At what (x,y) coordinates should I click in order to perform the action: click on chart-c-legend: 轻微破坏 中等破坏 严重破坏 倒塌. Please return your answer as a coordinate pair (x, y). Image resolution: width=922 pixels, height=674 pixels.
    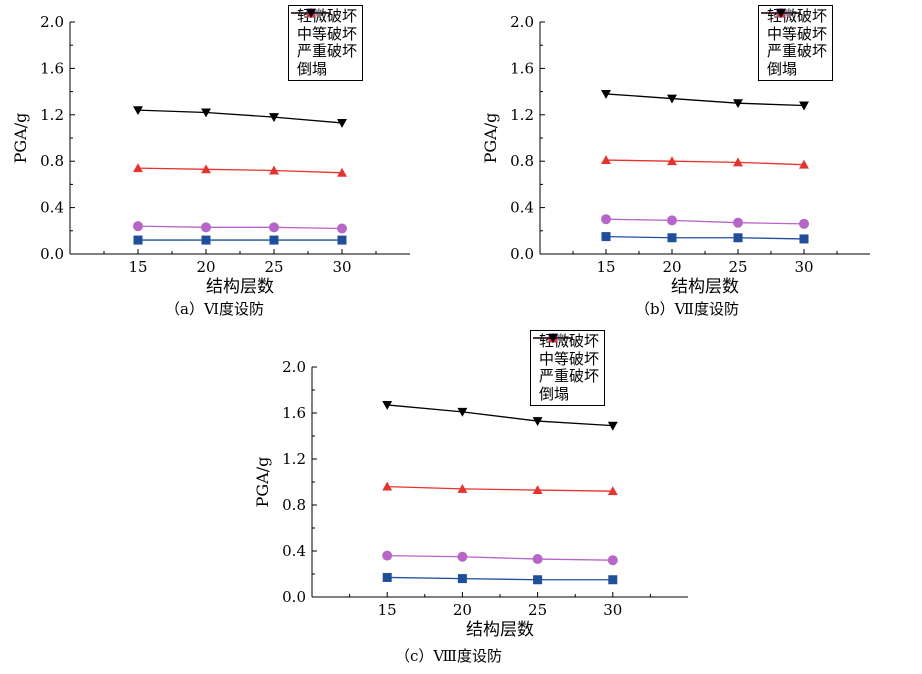
    Looking at the image, I should click on (568, 368).